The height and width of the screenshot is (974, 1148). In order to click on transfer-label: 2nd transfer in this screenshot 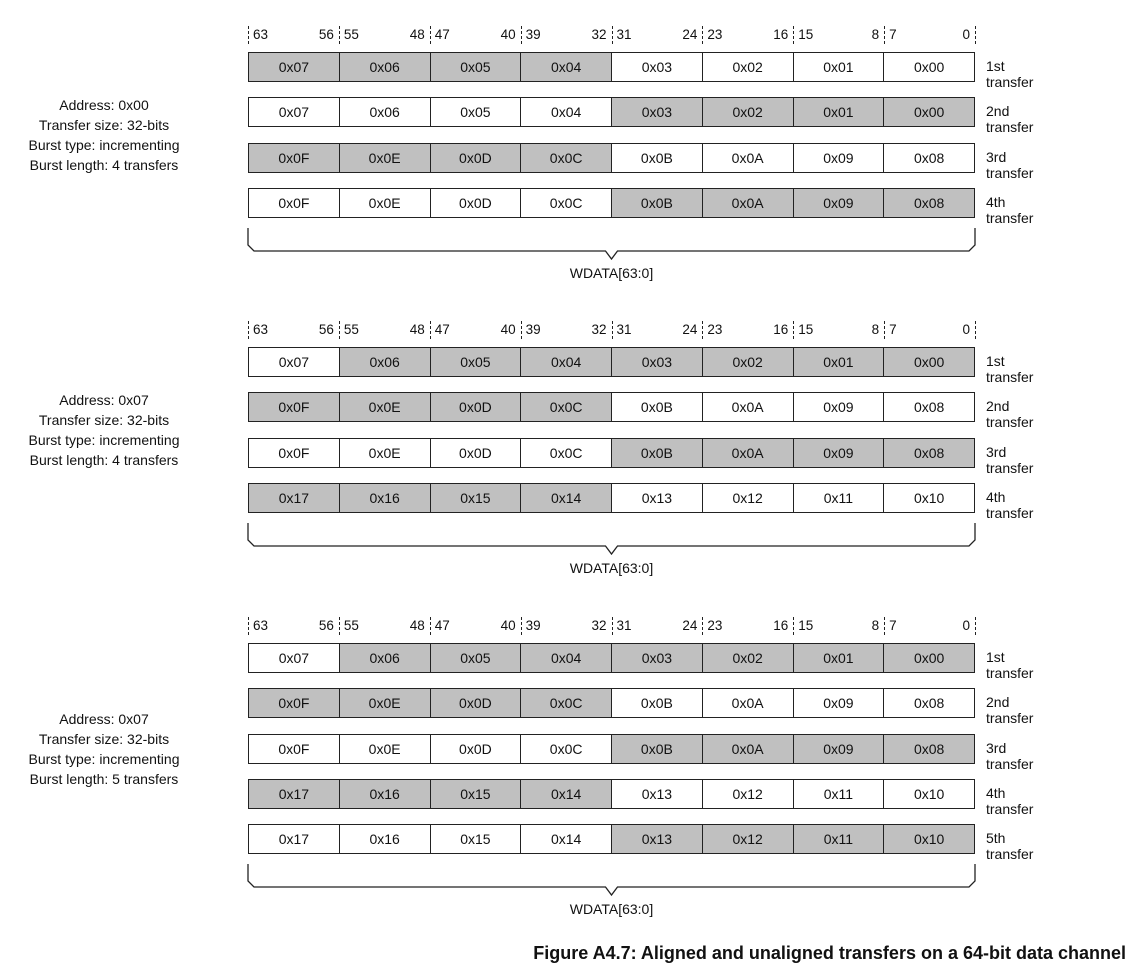, I will do `click(1010, 414)`.